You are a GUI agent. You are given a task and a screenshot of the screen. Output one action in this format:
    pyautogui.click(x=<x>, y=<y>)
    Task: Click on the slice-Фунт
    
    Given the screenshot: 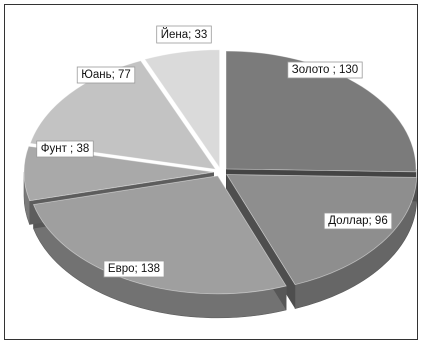 What is the action you would take?
    pyautogui.click(x=119, y=173)
    